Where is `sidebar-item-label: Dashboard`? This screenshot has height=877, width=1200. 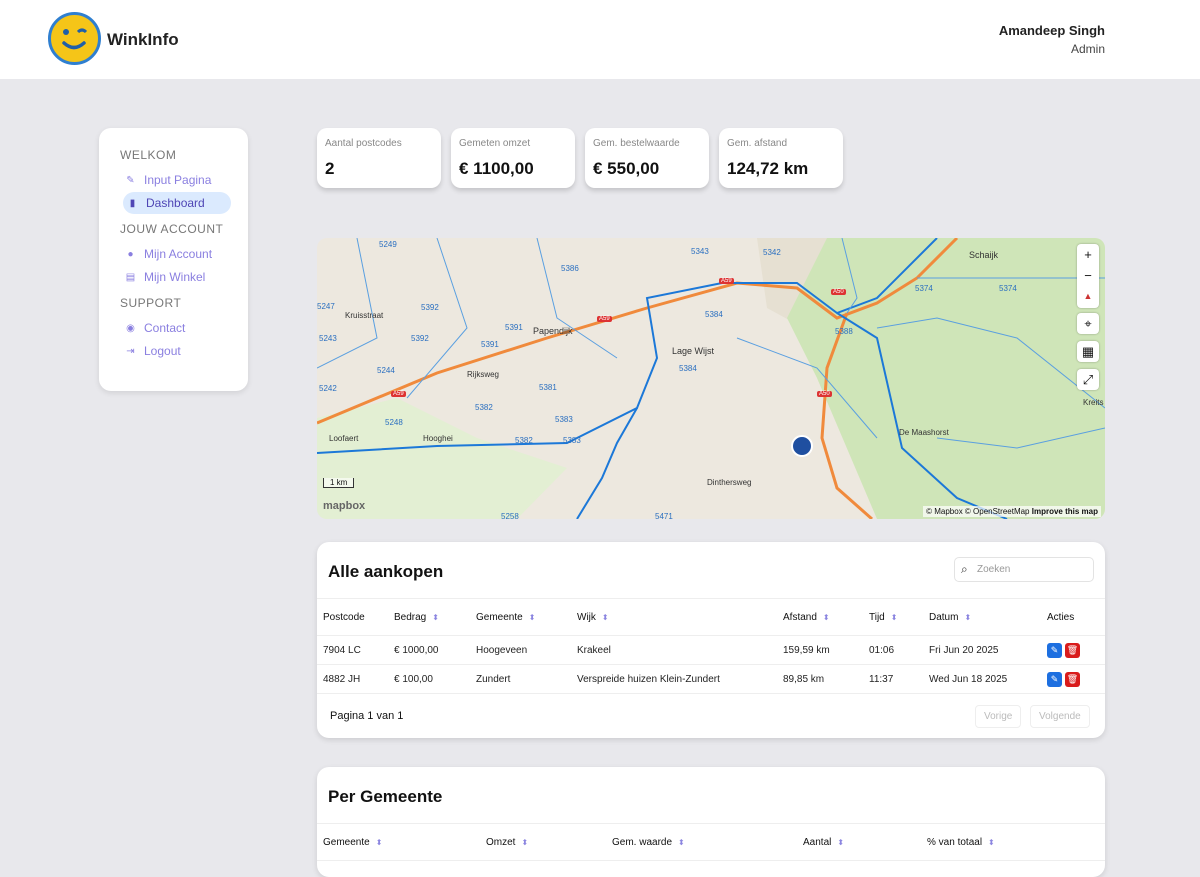
sidebar-item-label: Dashboard is located at coordinates (175, 203).